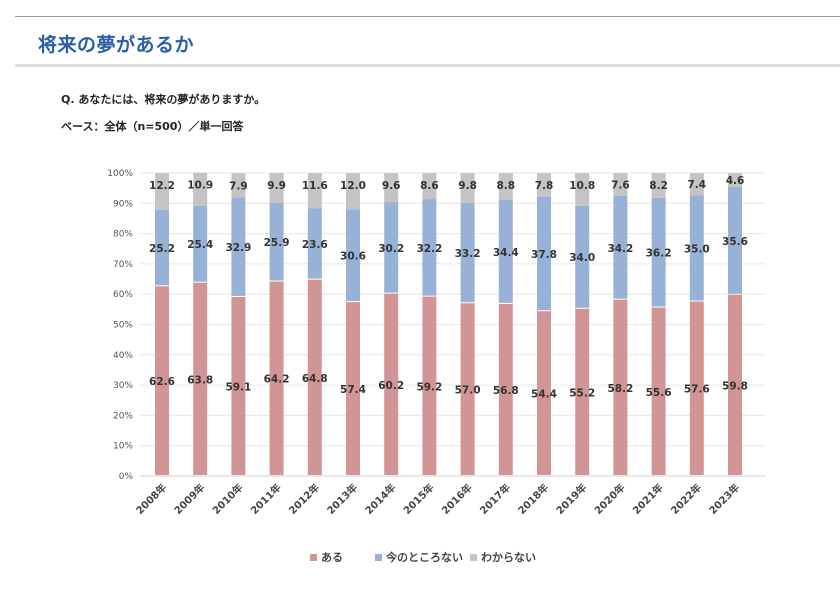 This screenshot has height=602, width=840. What do you see at coordinates (582, 186) in the screenshot?
I see `data-label: 10.8` at bounding box center [582, 186].